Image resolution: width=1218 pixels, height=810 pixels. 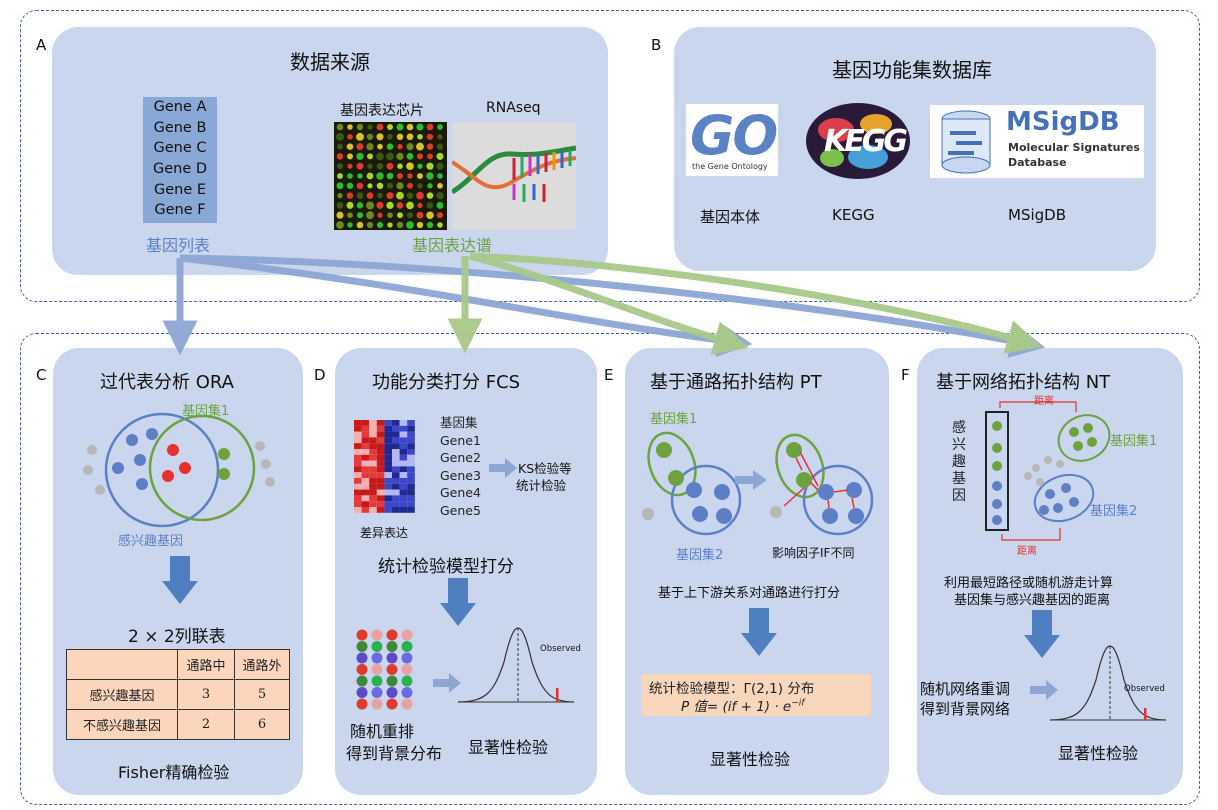 I want to click on contingency-table: 通路中 通路外 感兴趣基因 3 5 不感兴趣基因 2 6, so click(x=178, y=694).